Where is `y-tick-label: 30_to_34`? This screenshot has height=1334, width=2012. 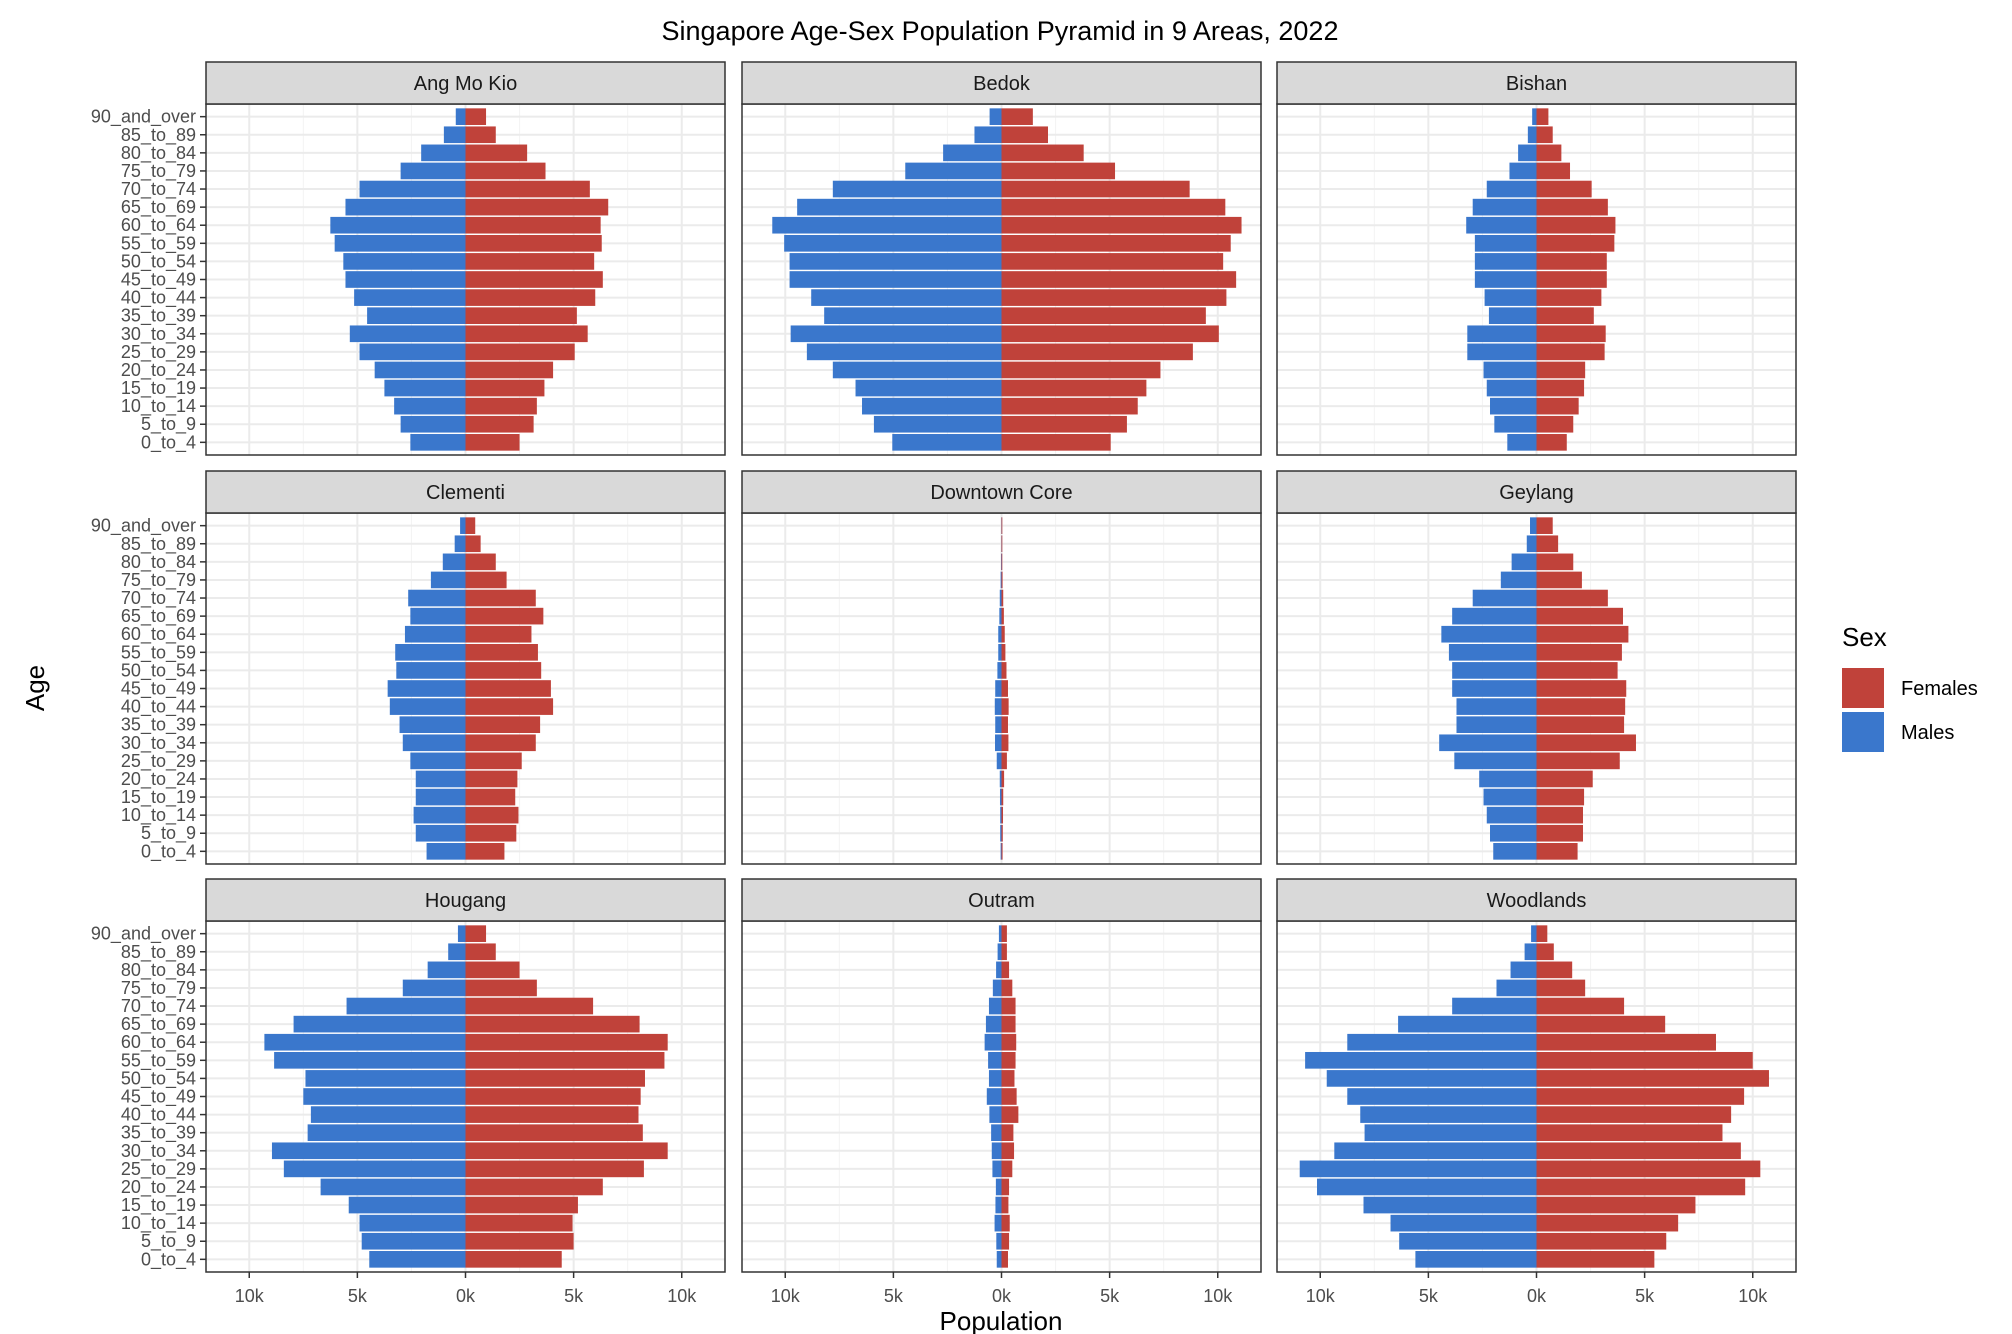 y-tick-label: 30_to_34 is located at coordinates (158, 743).